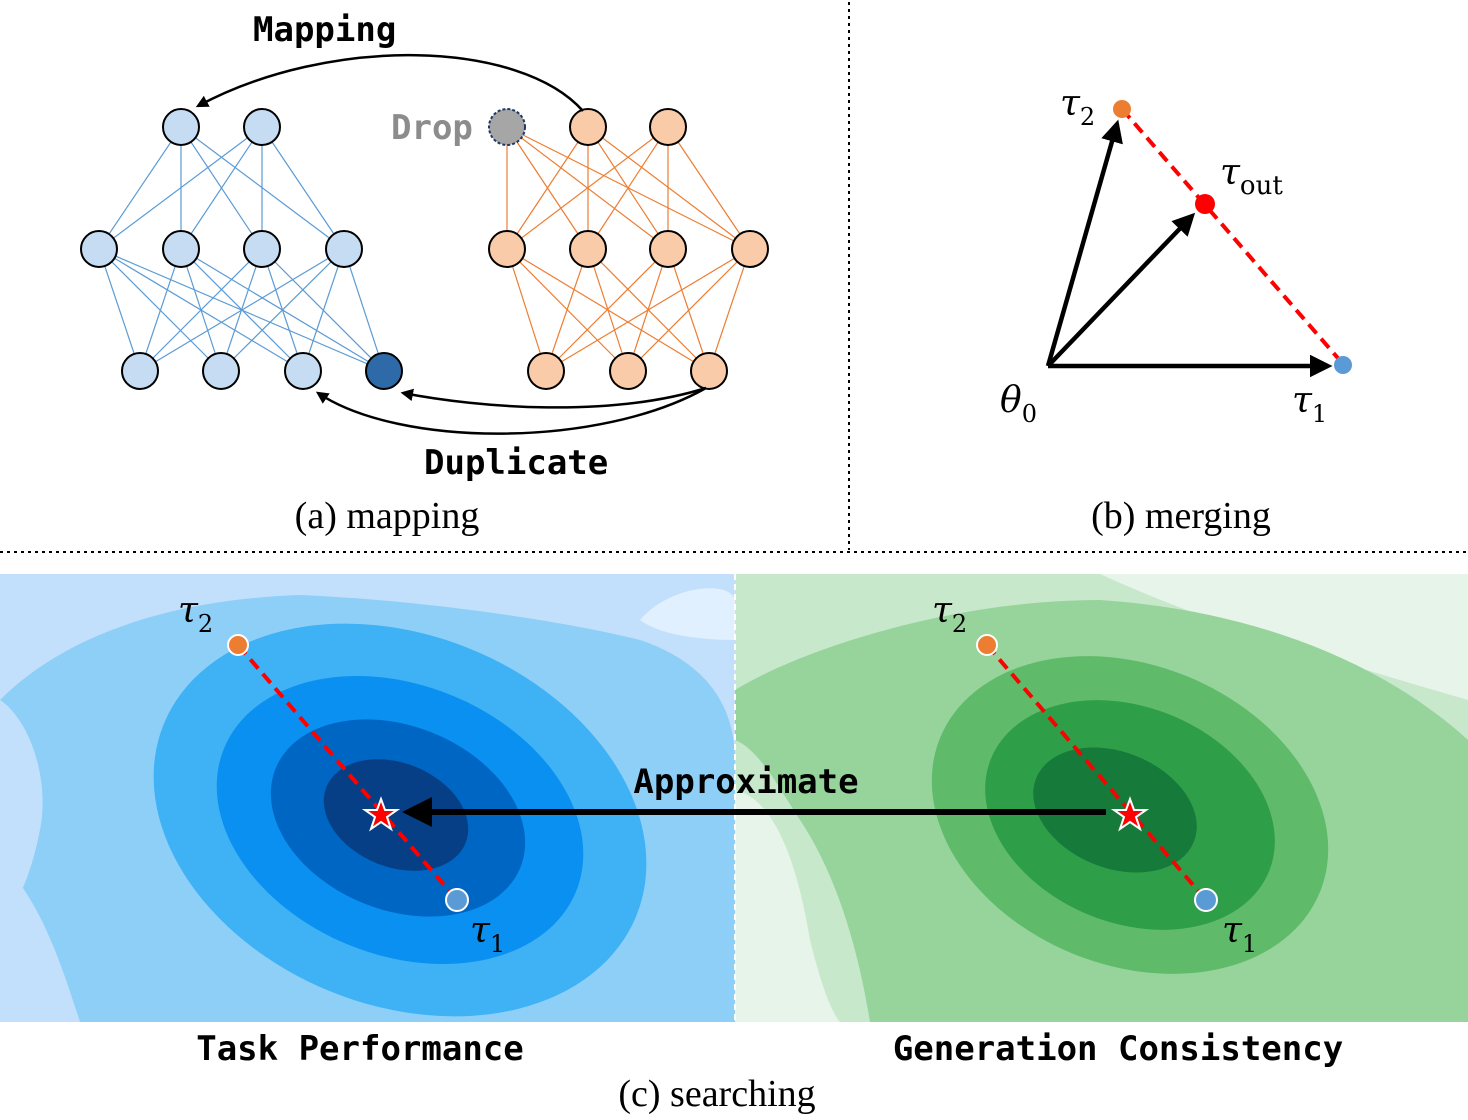 The image size is (1468, 1120). Describe the element at coordinates (1077, 107) in the screenshot. I see `tau2-label: τ2` at that location.